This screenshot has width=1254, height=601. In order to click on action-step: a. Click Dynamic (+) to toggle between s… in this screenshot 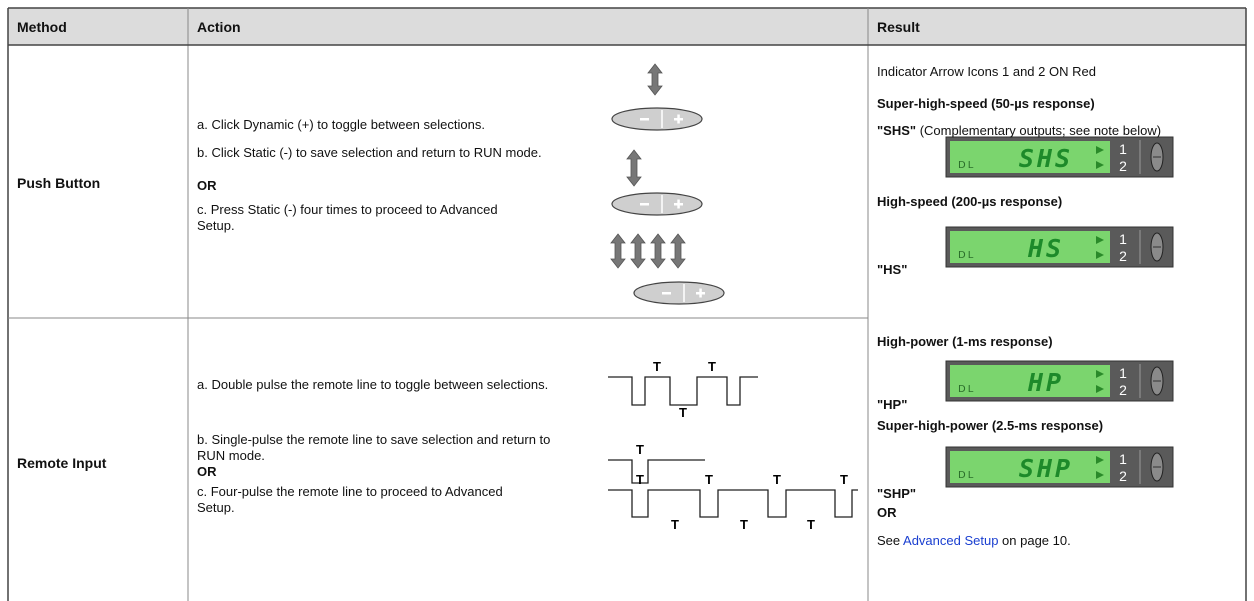, I will do `click(341, 124)`.